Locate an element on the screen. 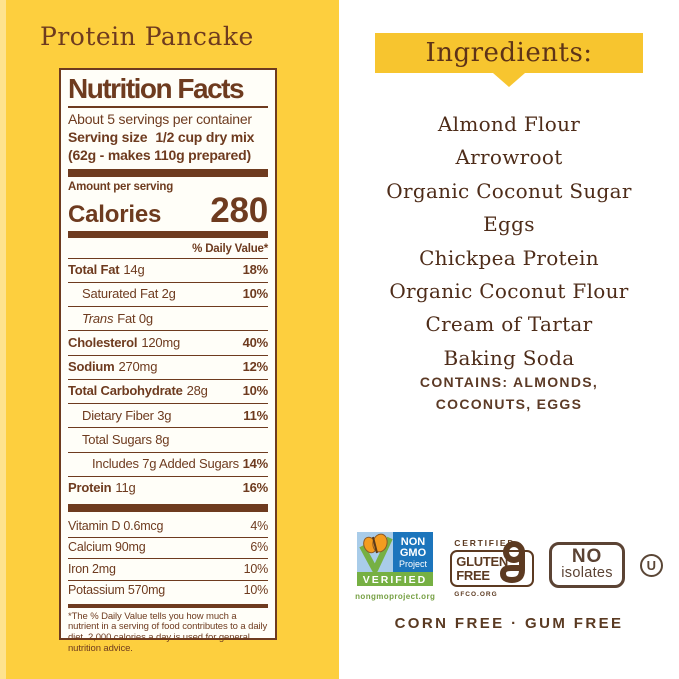 This screenshot has height=679, width=679. calories-value: 280 is located at coordinates (239, 210).